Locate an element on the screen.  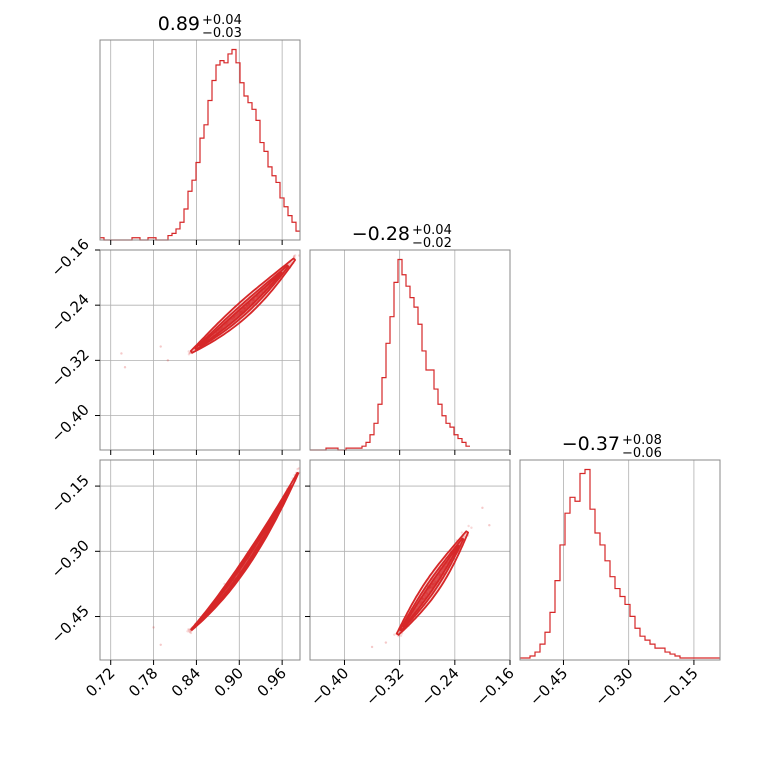
y-tick-label: −0.15 is located at coordinates (70, 493).